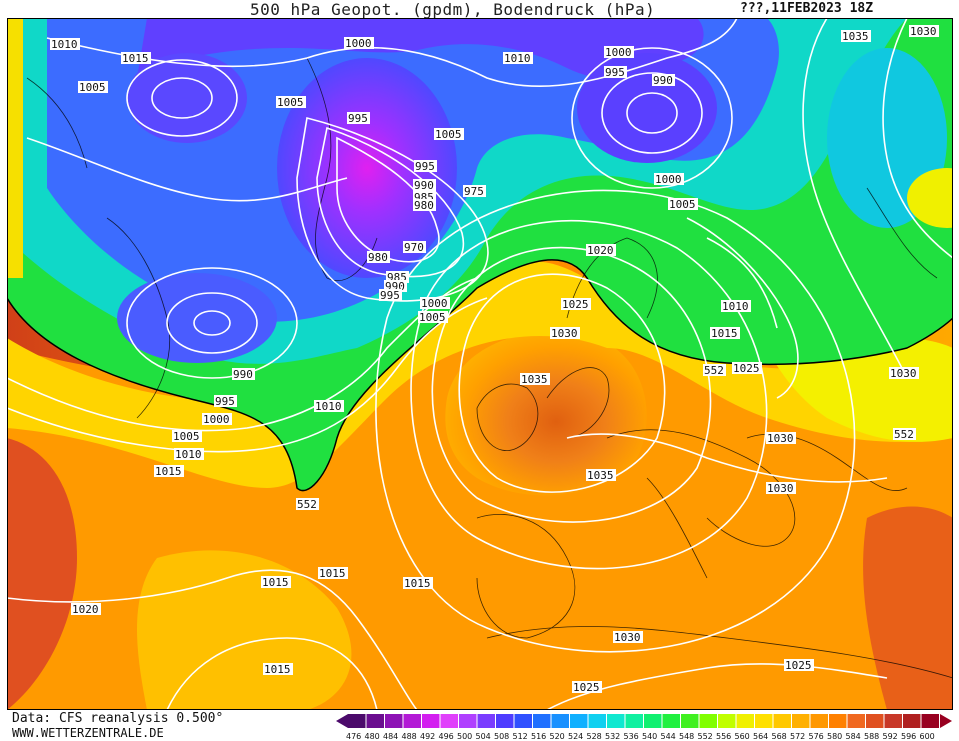  What do you see at coordinates (779, 736) in the screenshot?
I see `scale-value-label: 568` at bounding box center [779, 736].